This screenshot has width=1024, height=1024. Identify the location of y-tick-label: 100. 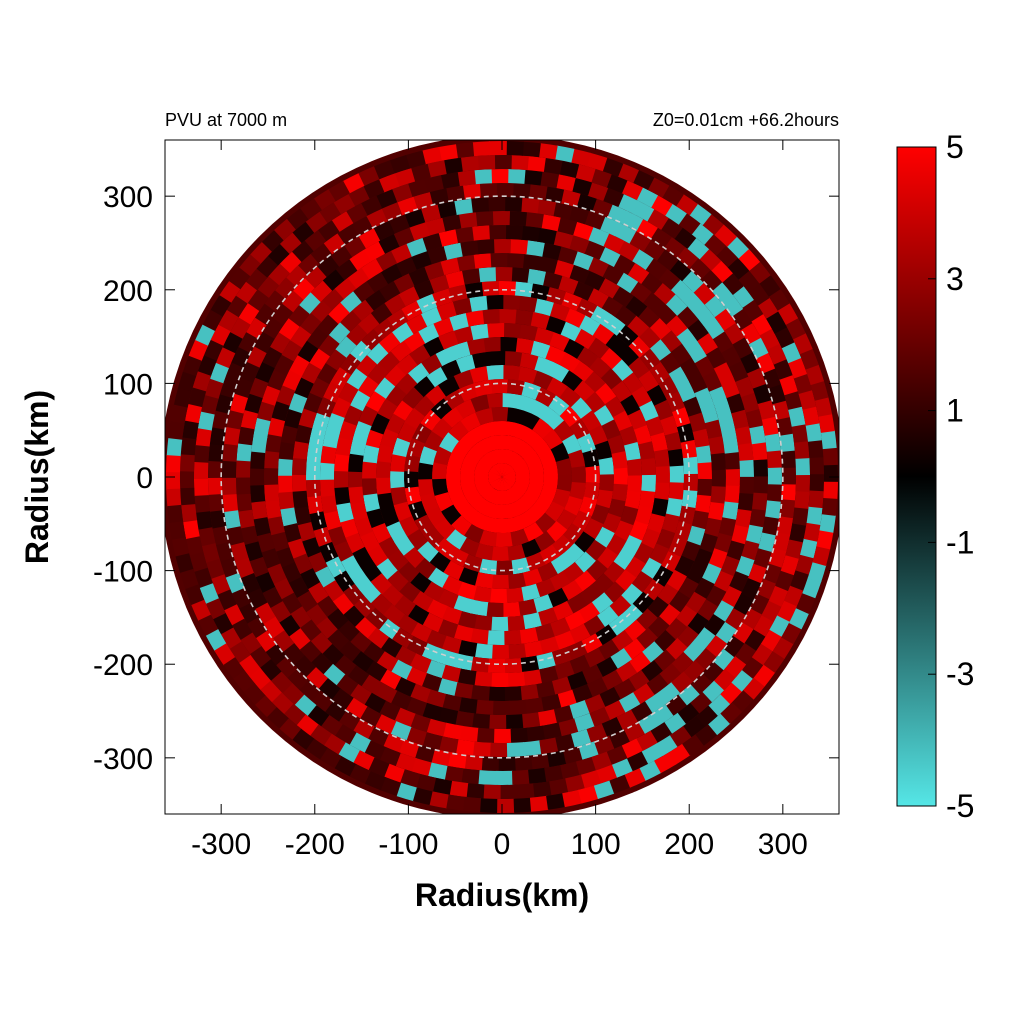
(128, 384).